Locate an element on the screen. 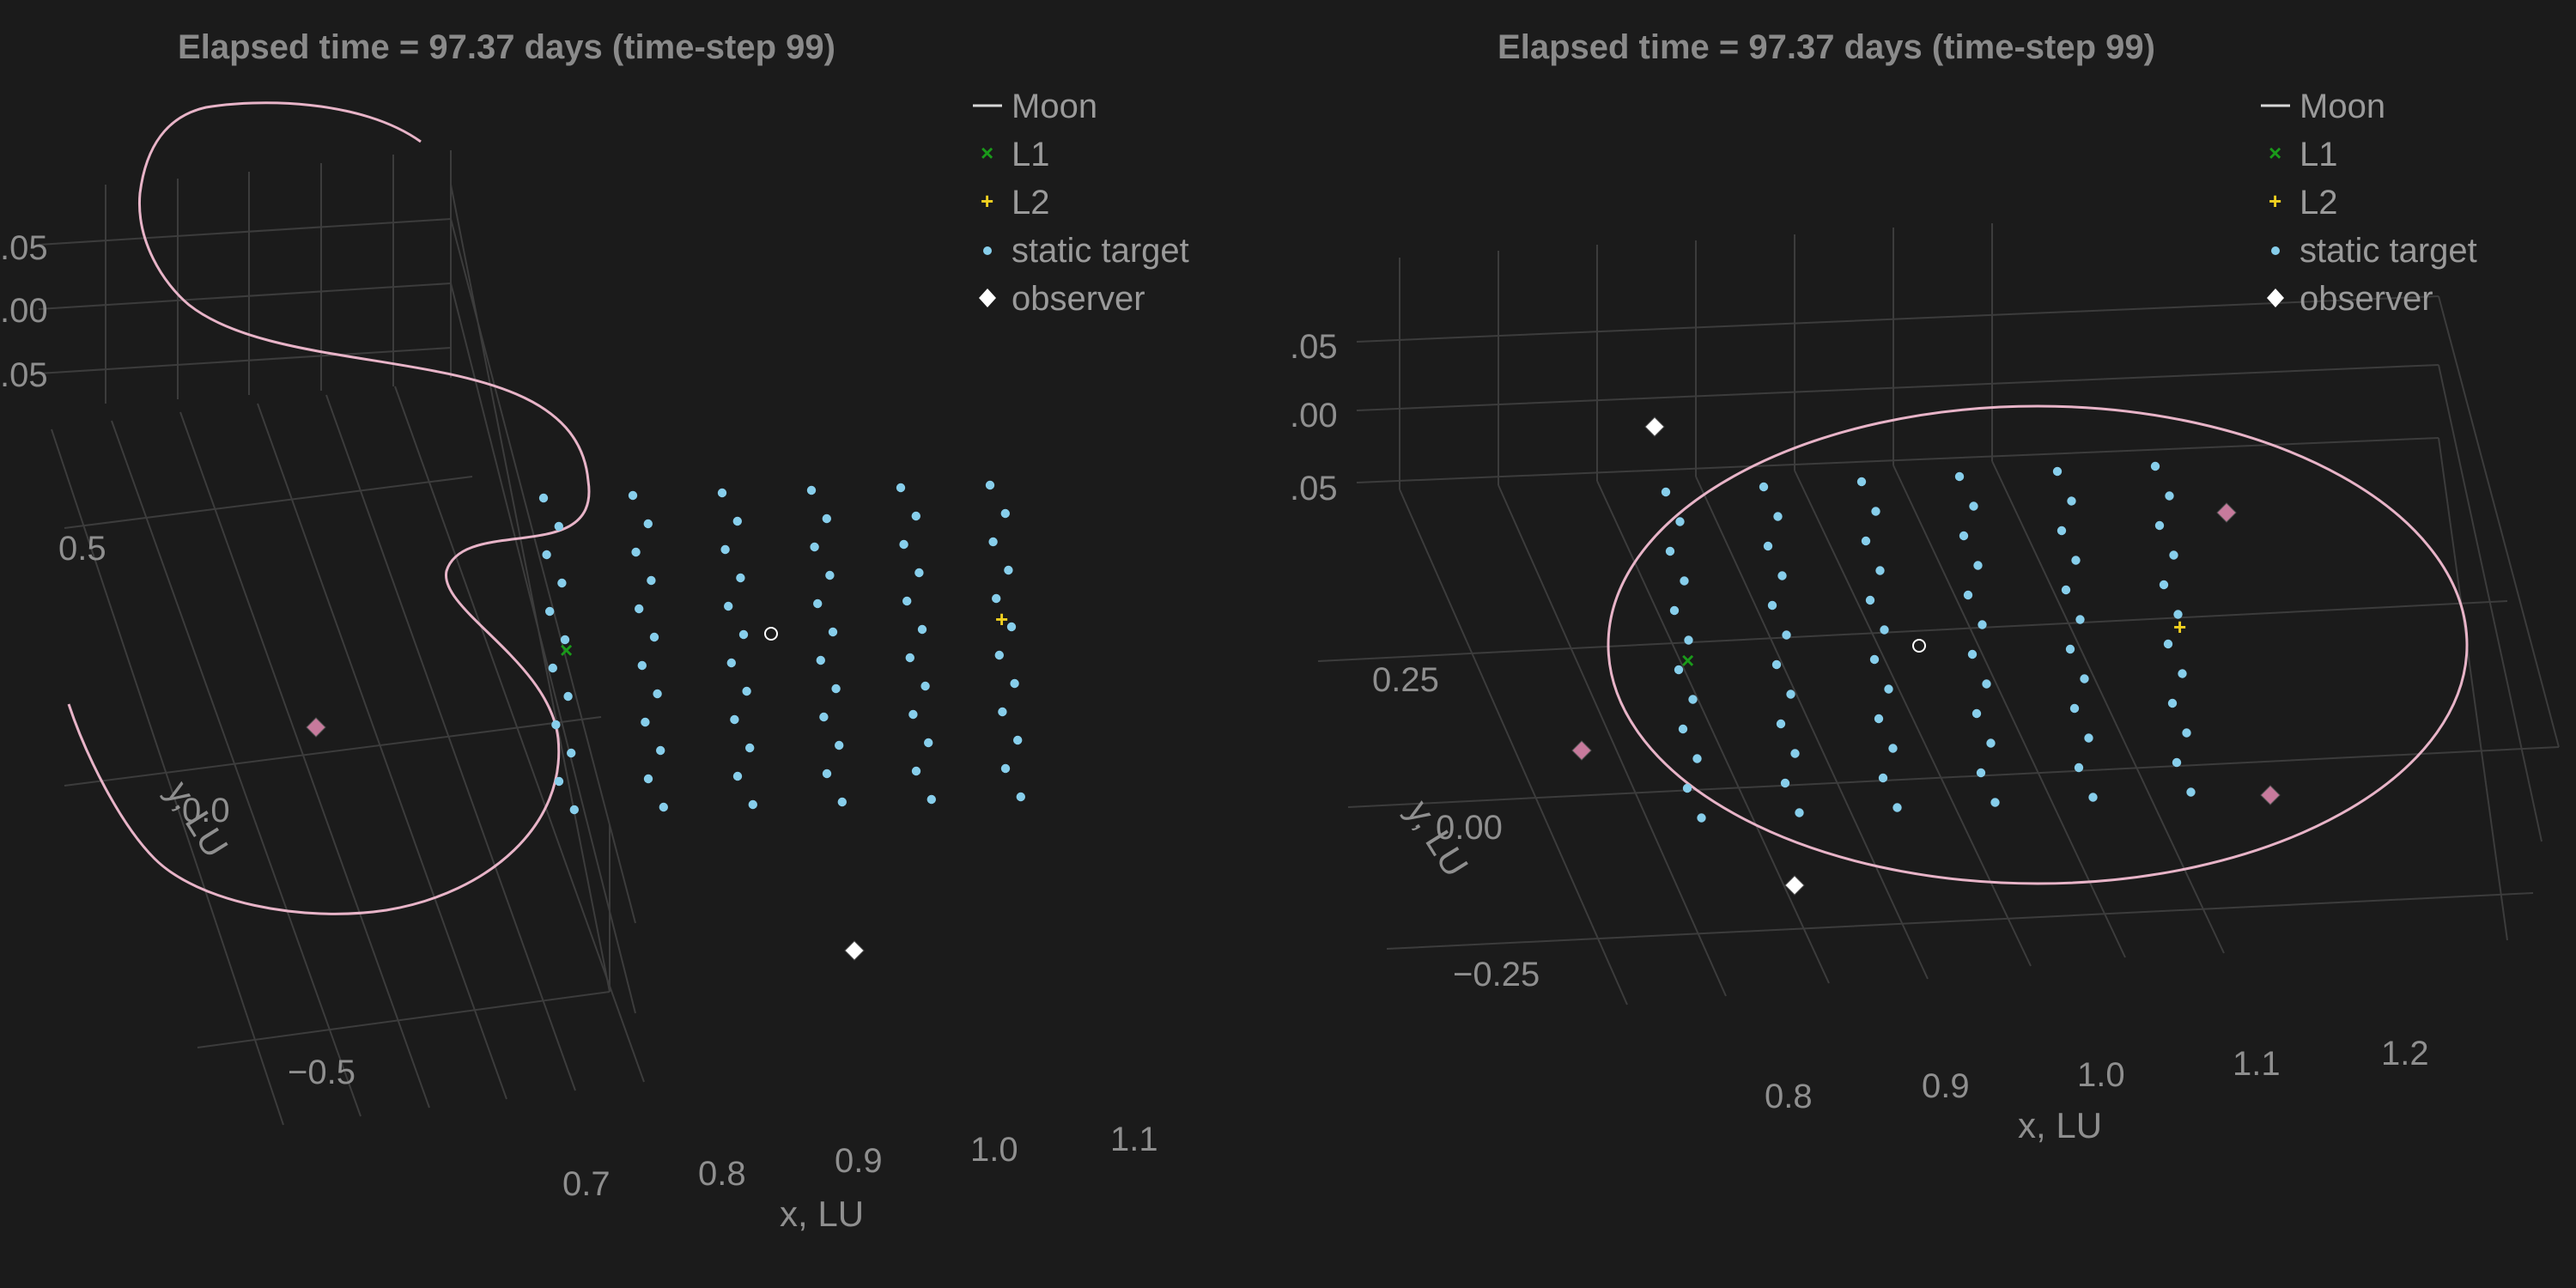  z-tick-left-1: .05 is located at coordinates (24, 248).